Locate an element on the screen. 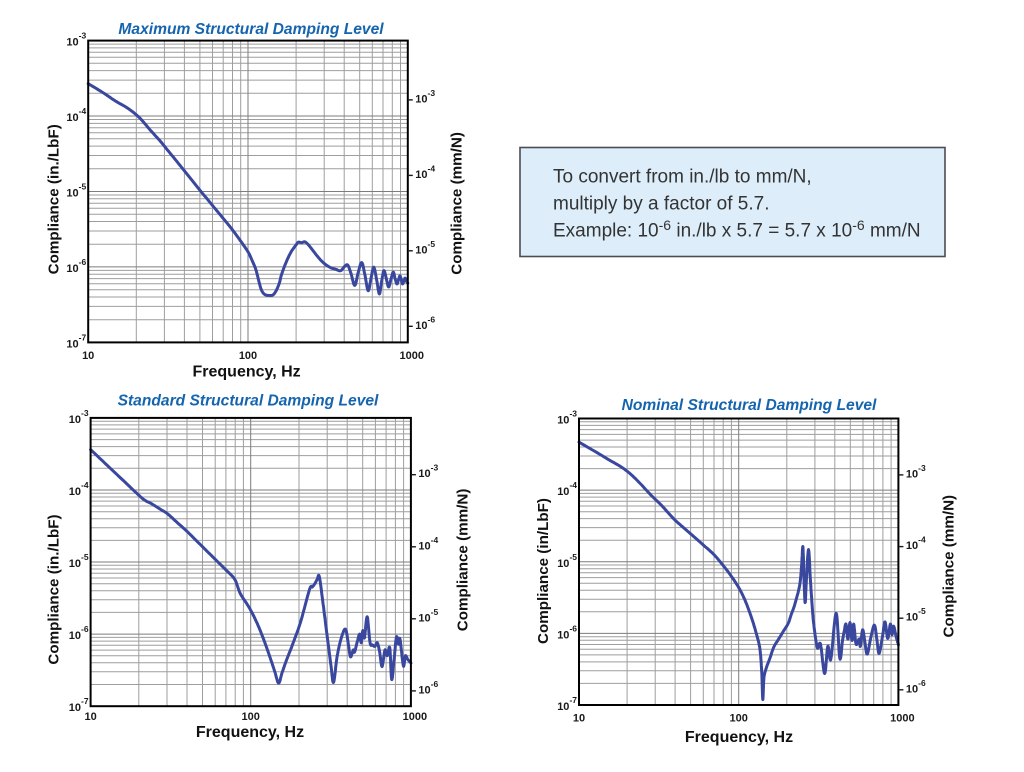  svg-text:To convert from in./lb to mm/N: To convert from in./lb to mm/N, is located at coordinates (682, 176).